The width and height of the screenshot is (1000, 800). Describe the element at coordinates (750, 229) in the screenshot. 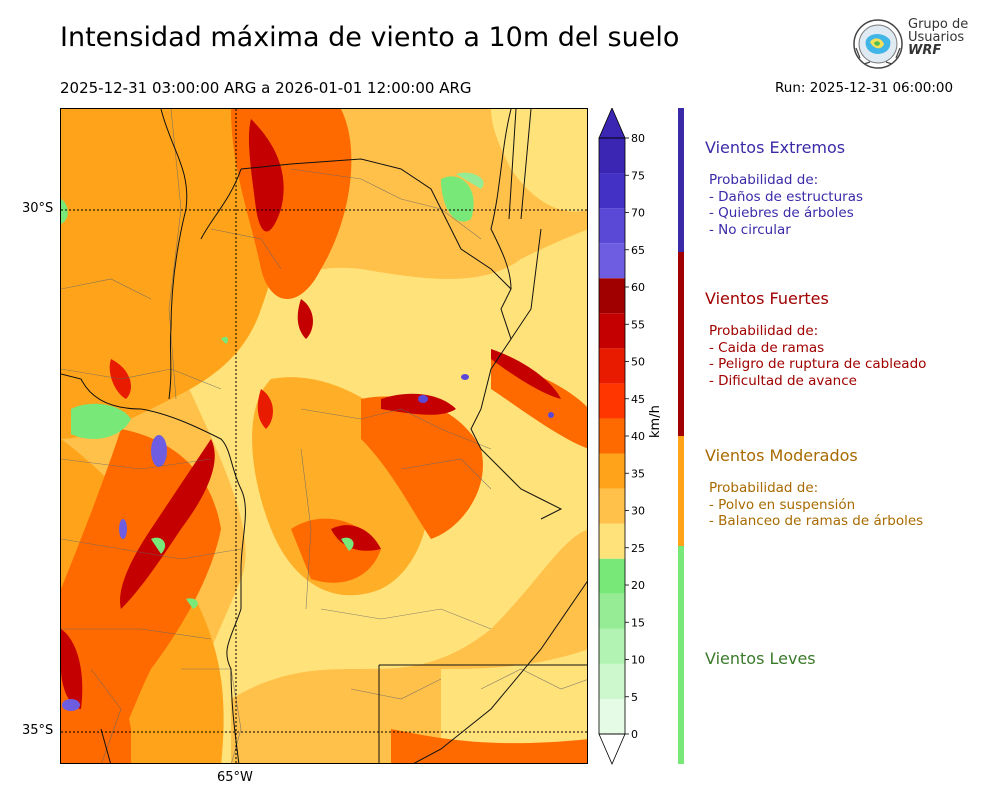

I see `extremos-item: - No circular` at that location.